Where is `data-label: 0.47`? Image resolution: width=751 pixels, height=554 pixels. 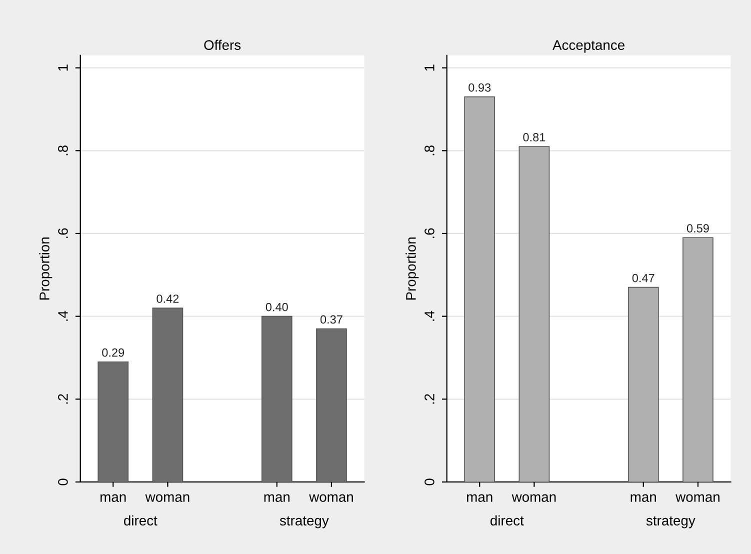 data-label: 0.47 is located at coordinates (643, 278).